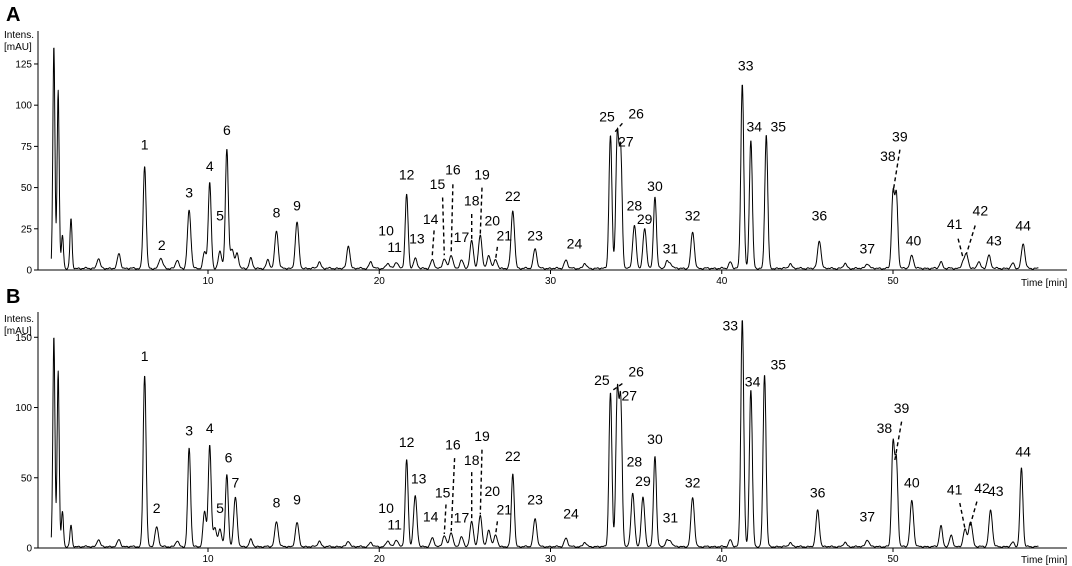 The height and width of the screenshot is (566, 1072). Describe the element at coordinates (27, 147) in the screenshot. I see `y-tick-label: 75` at that location.